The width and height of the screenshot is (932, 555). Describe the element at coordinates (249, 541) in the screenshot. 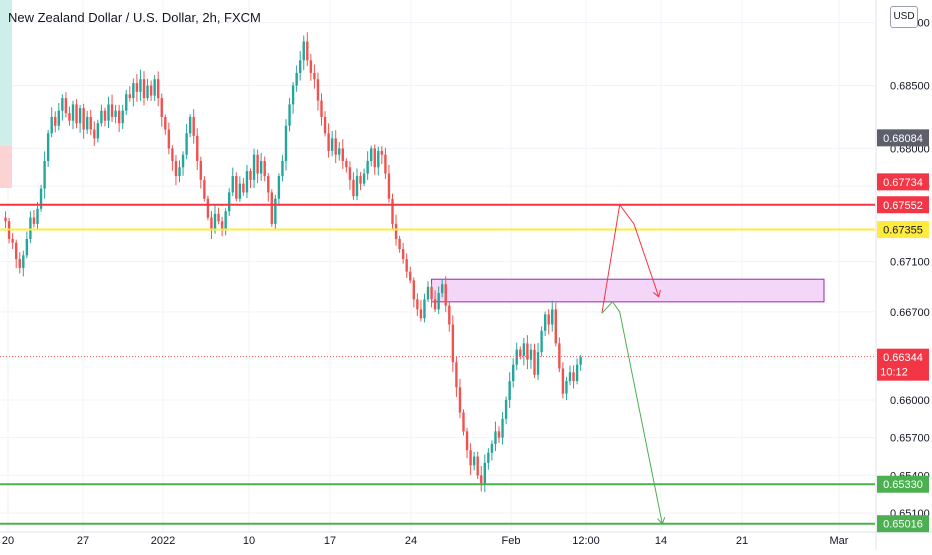

I see `x-axis-tick-label: 10` at that location.